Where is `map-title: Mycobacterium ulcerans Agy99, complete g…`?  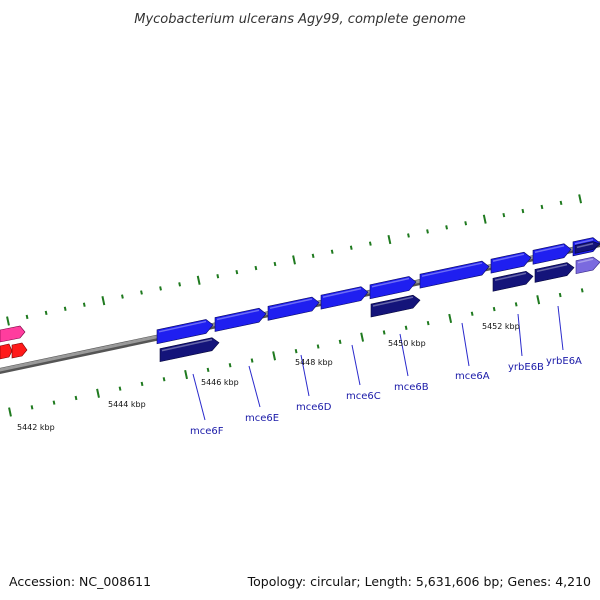
map-title: Mycobacterium ulcerans Agy99, complete g… is located at coordinates (300, 19).